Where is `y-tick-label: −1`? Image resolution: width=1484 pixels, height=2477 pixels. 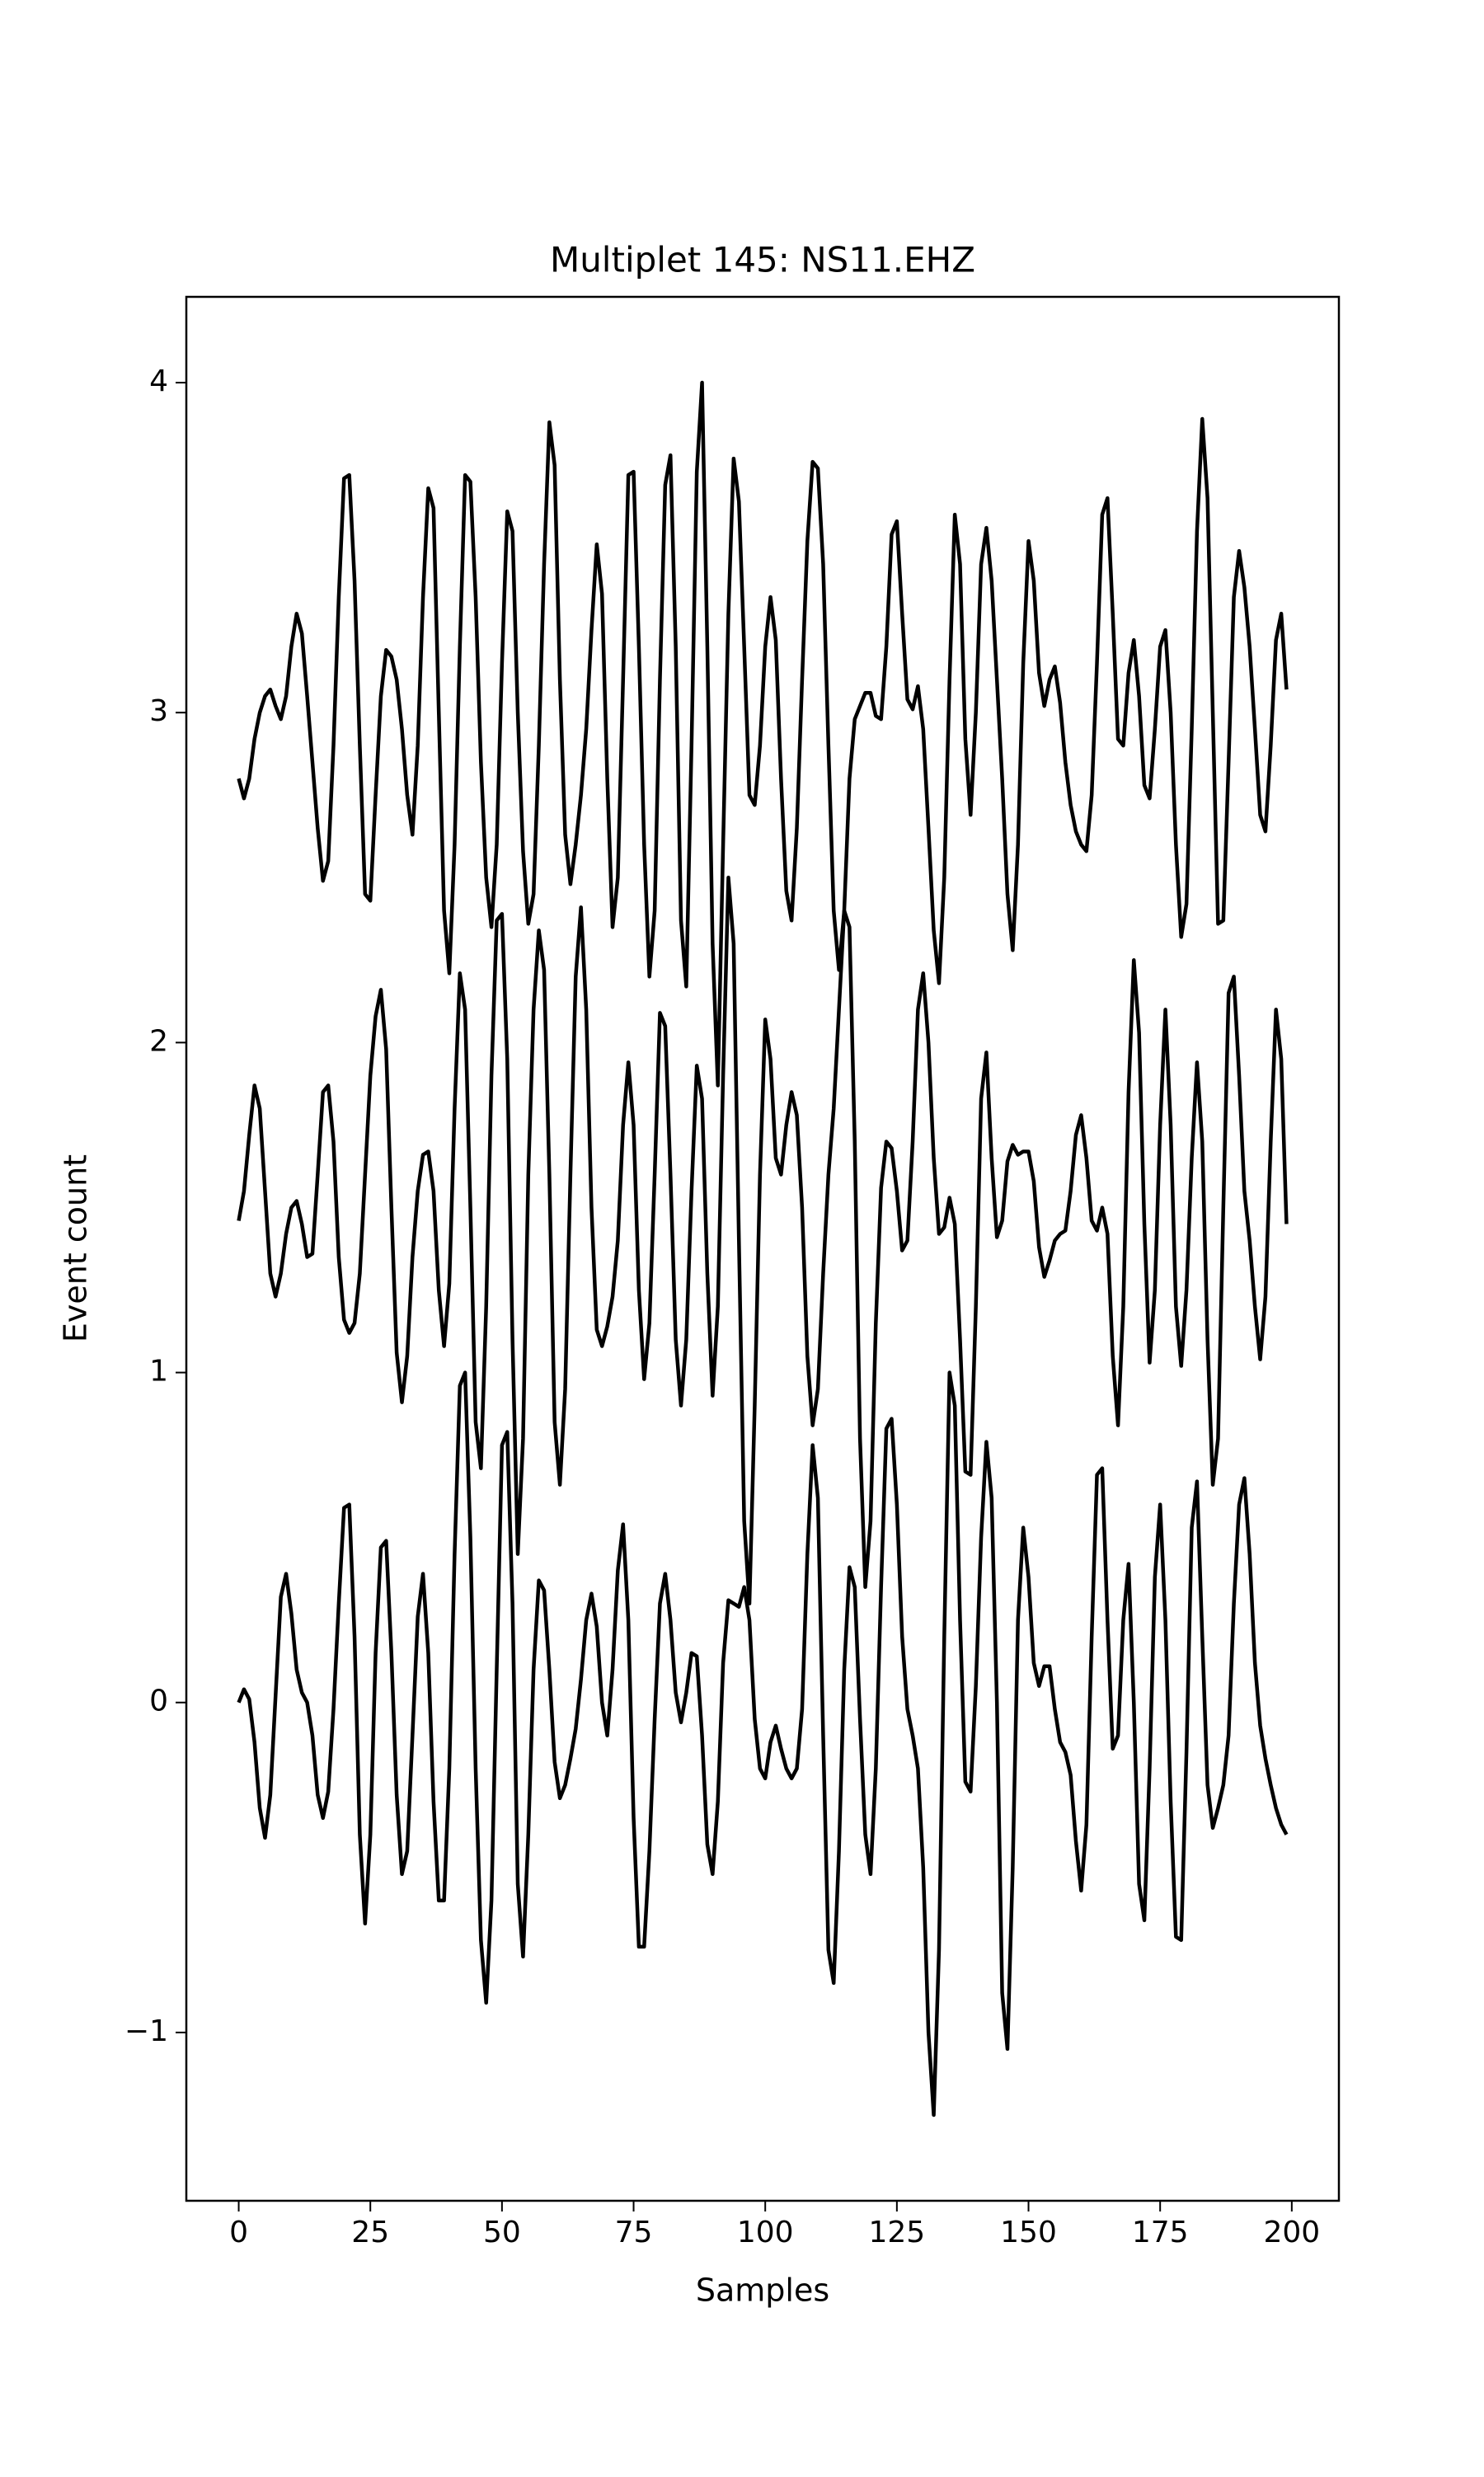 y-tick-label: −1 is located at coordinates (146, 2031).